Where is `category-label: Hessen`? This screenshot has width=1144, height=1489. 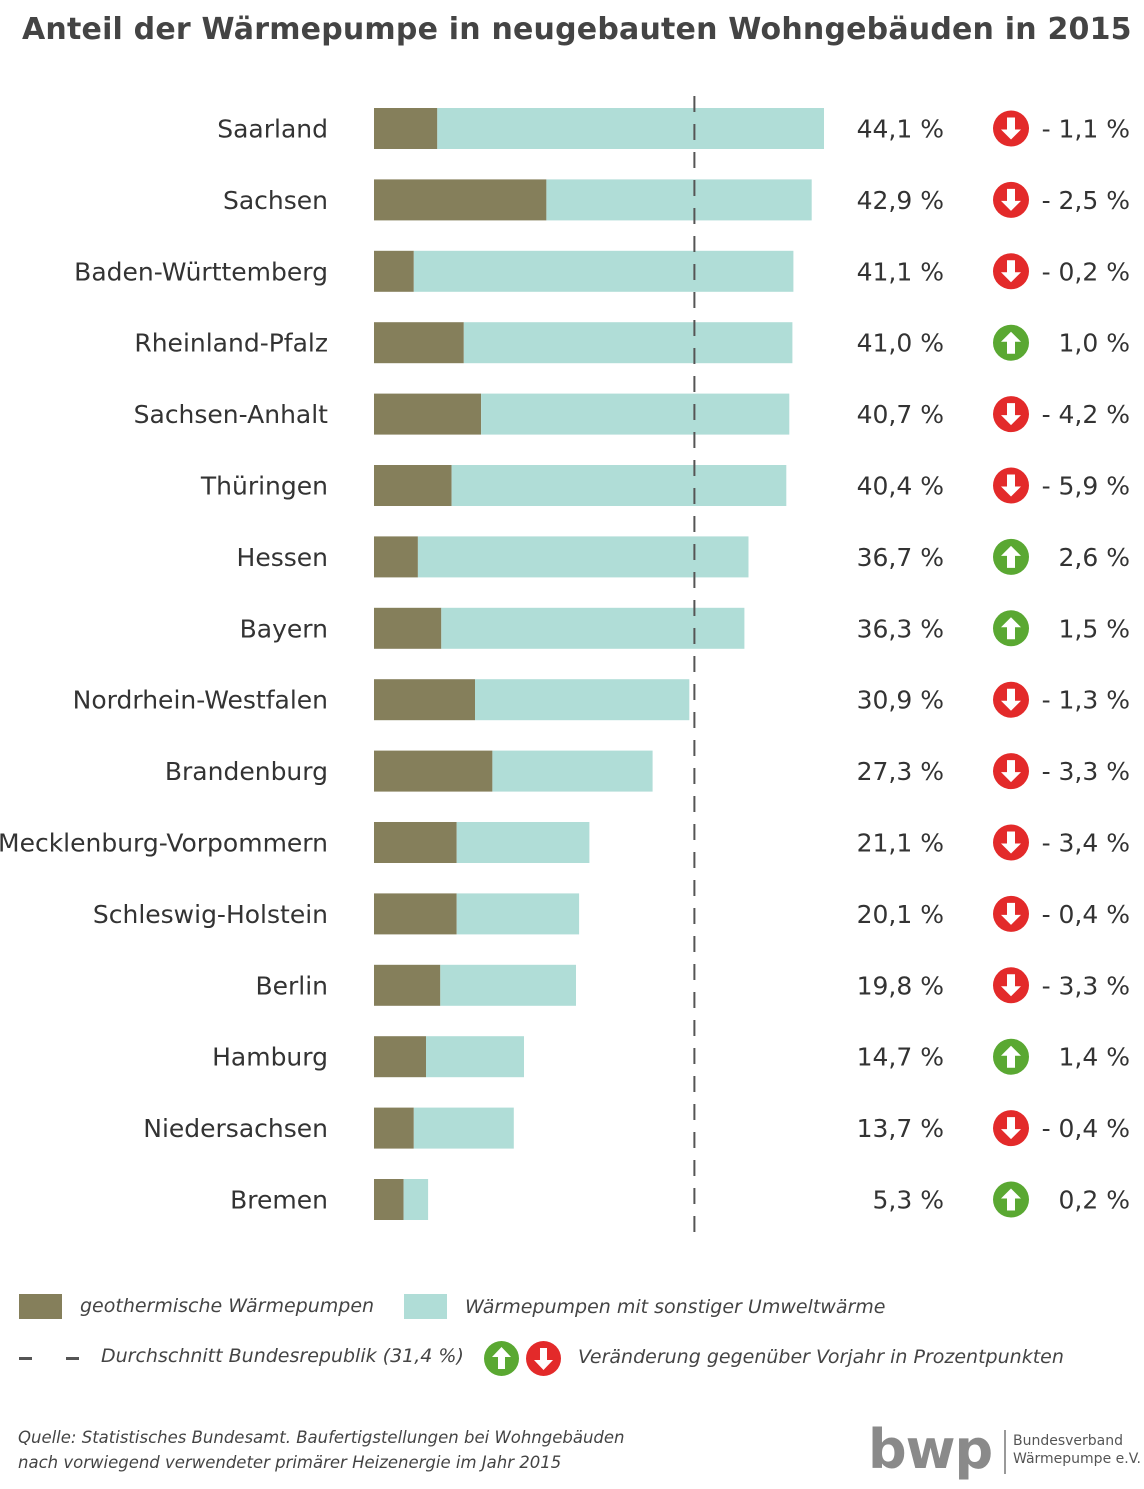
category-label: Hessen is located at coordinates (282, 557).